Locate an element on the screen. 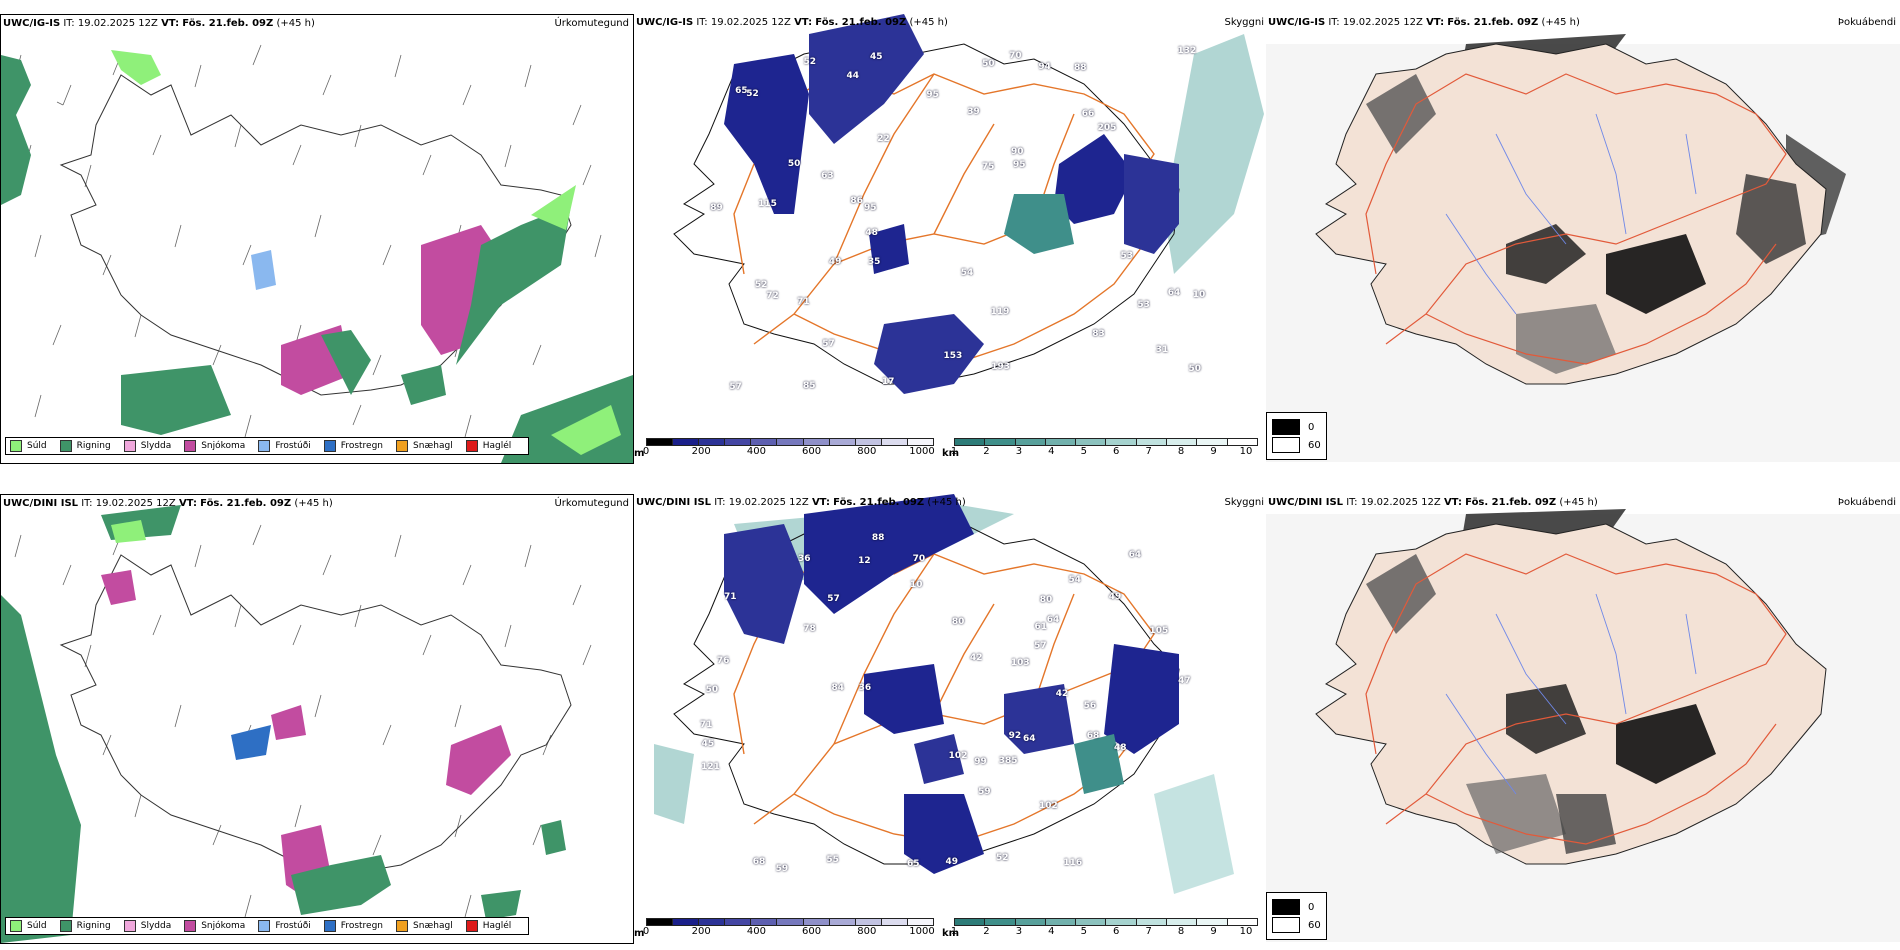 This screenshot has width=1900, height=950. colorbar-tick: 9 is located at coordinates (1213, 451).